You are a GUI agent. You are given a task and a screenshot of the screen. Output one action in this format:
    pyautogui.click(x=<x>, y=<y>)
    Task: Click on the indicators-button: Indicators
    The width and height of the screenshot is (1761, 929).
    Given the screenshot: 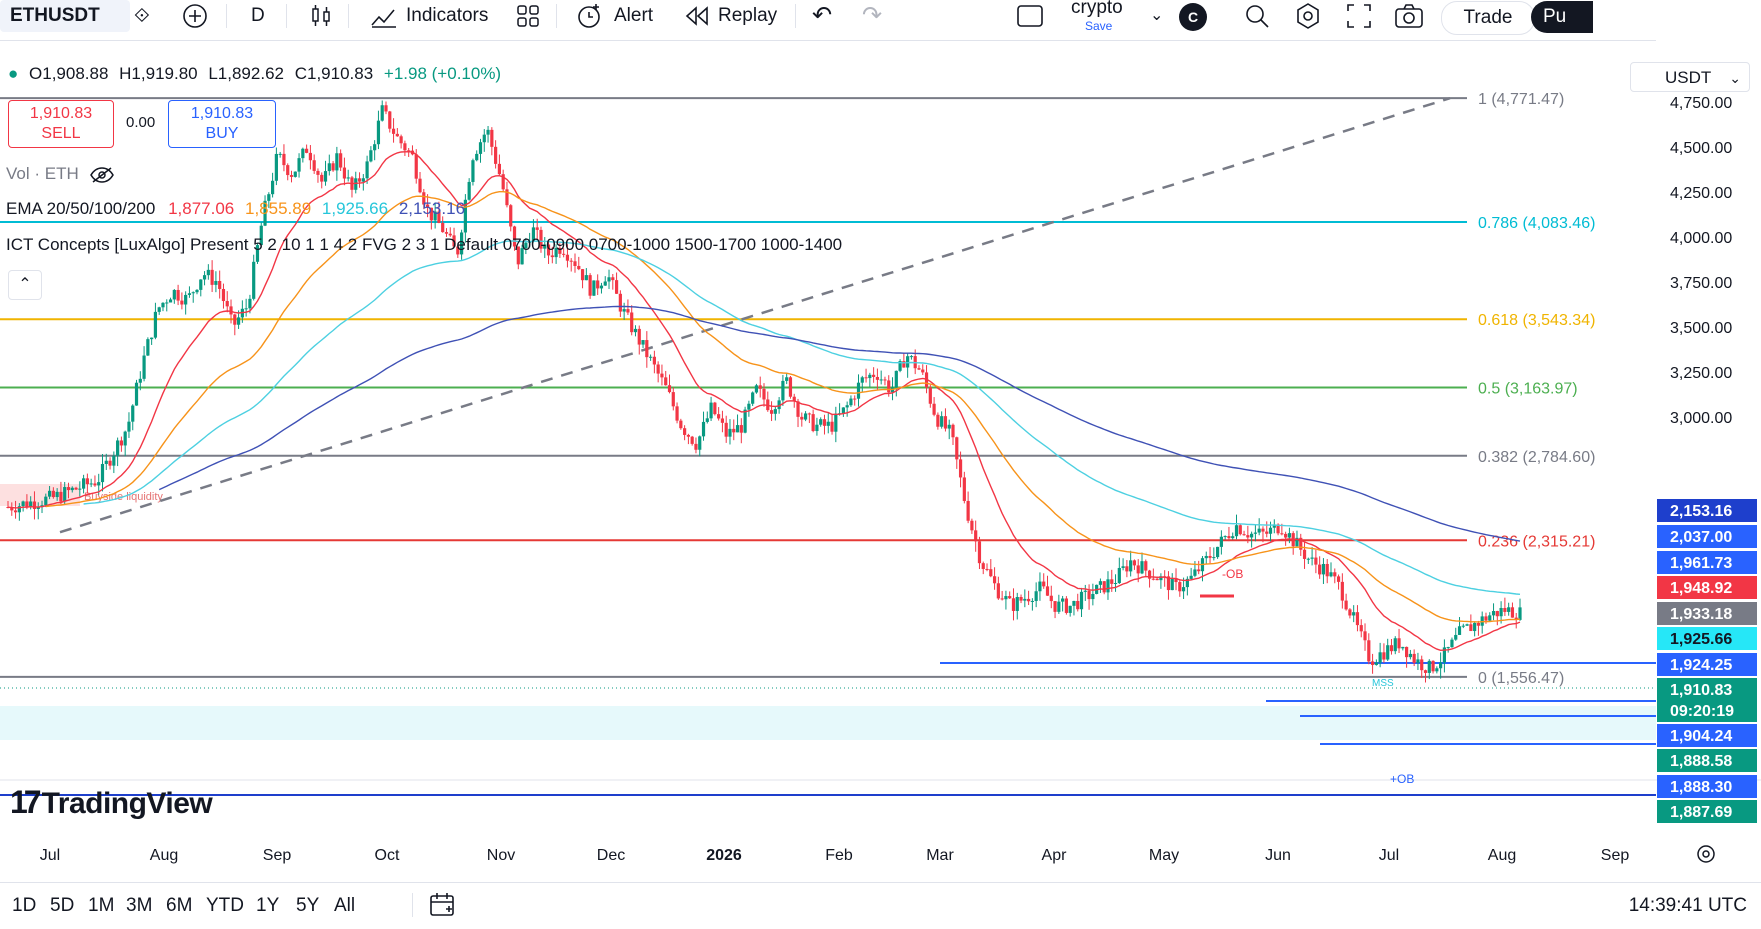 What is the action you would take?
    pyautogui.click(x=447, y=15)
    